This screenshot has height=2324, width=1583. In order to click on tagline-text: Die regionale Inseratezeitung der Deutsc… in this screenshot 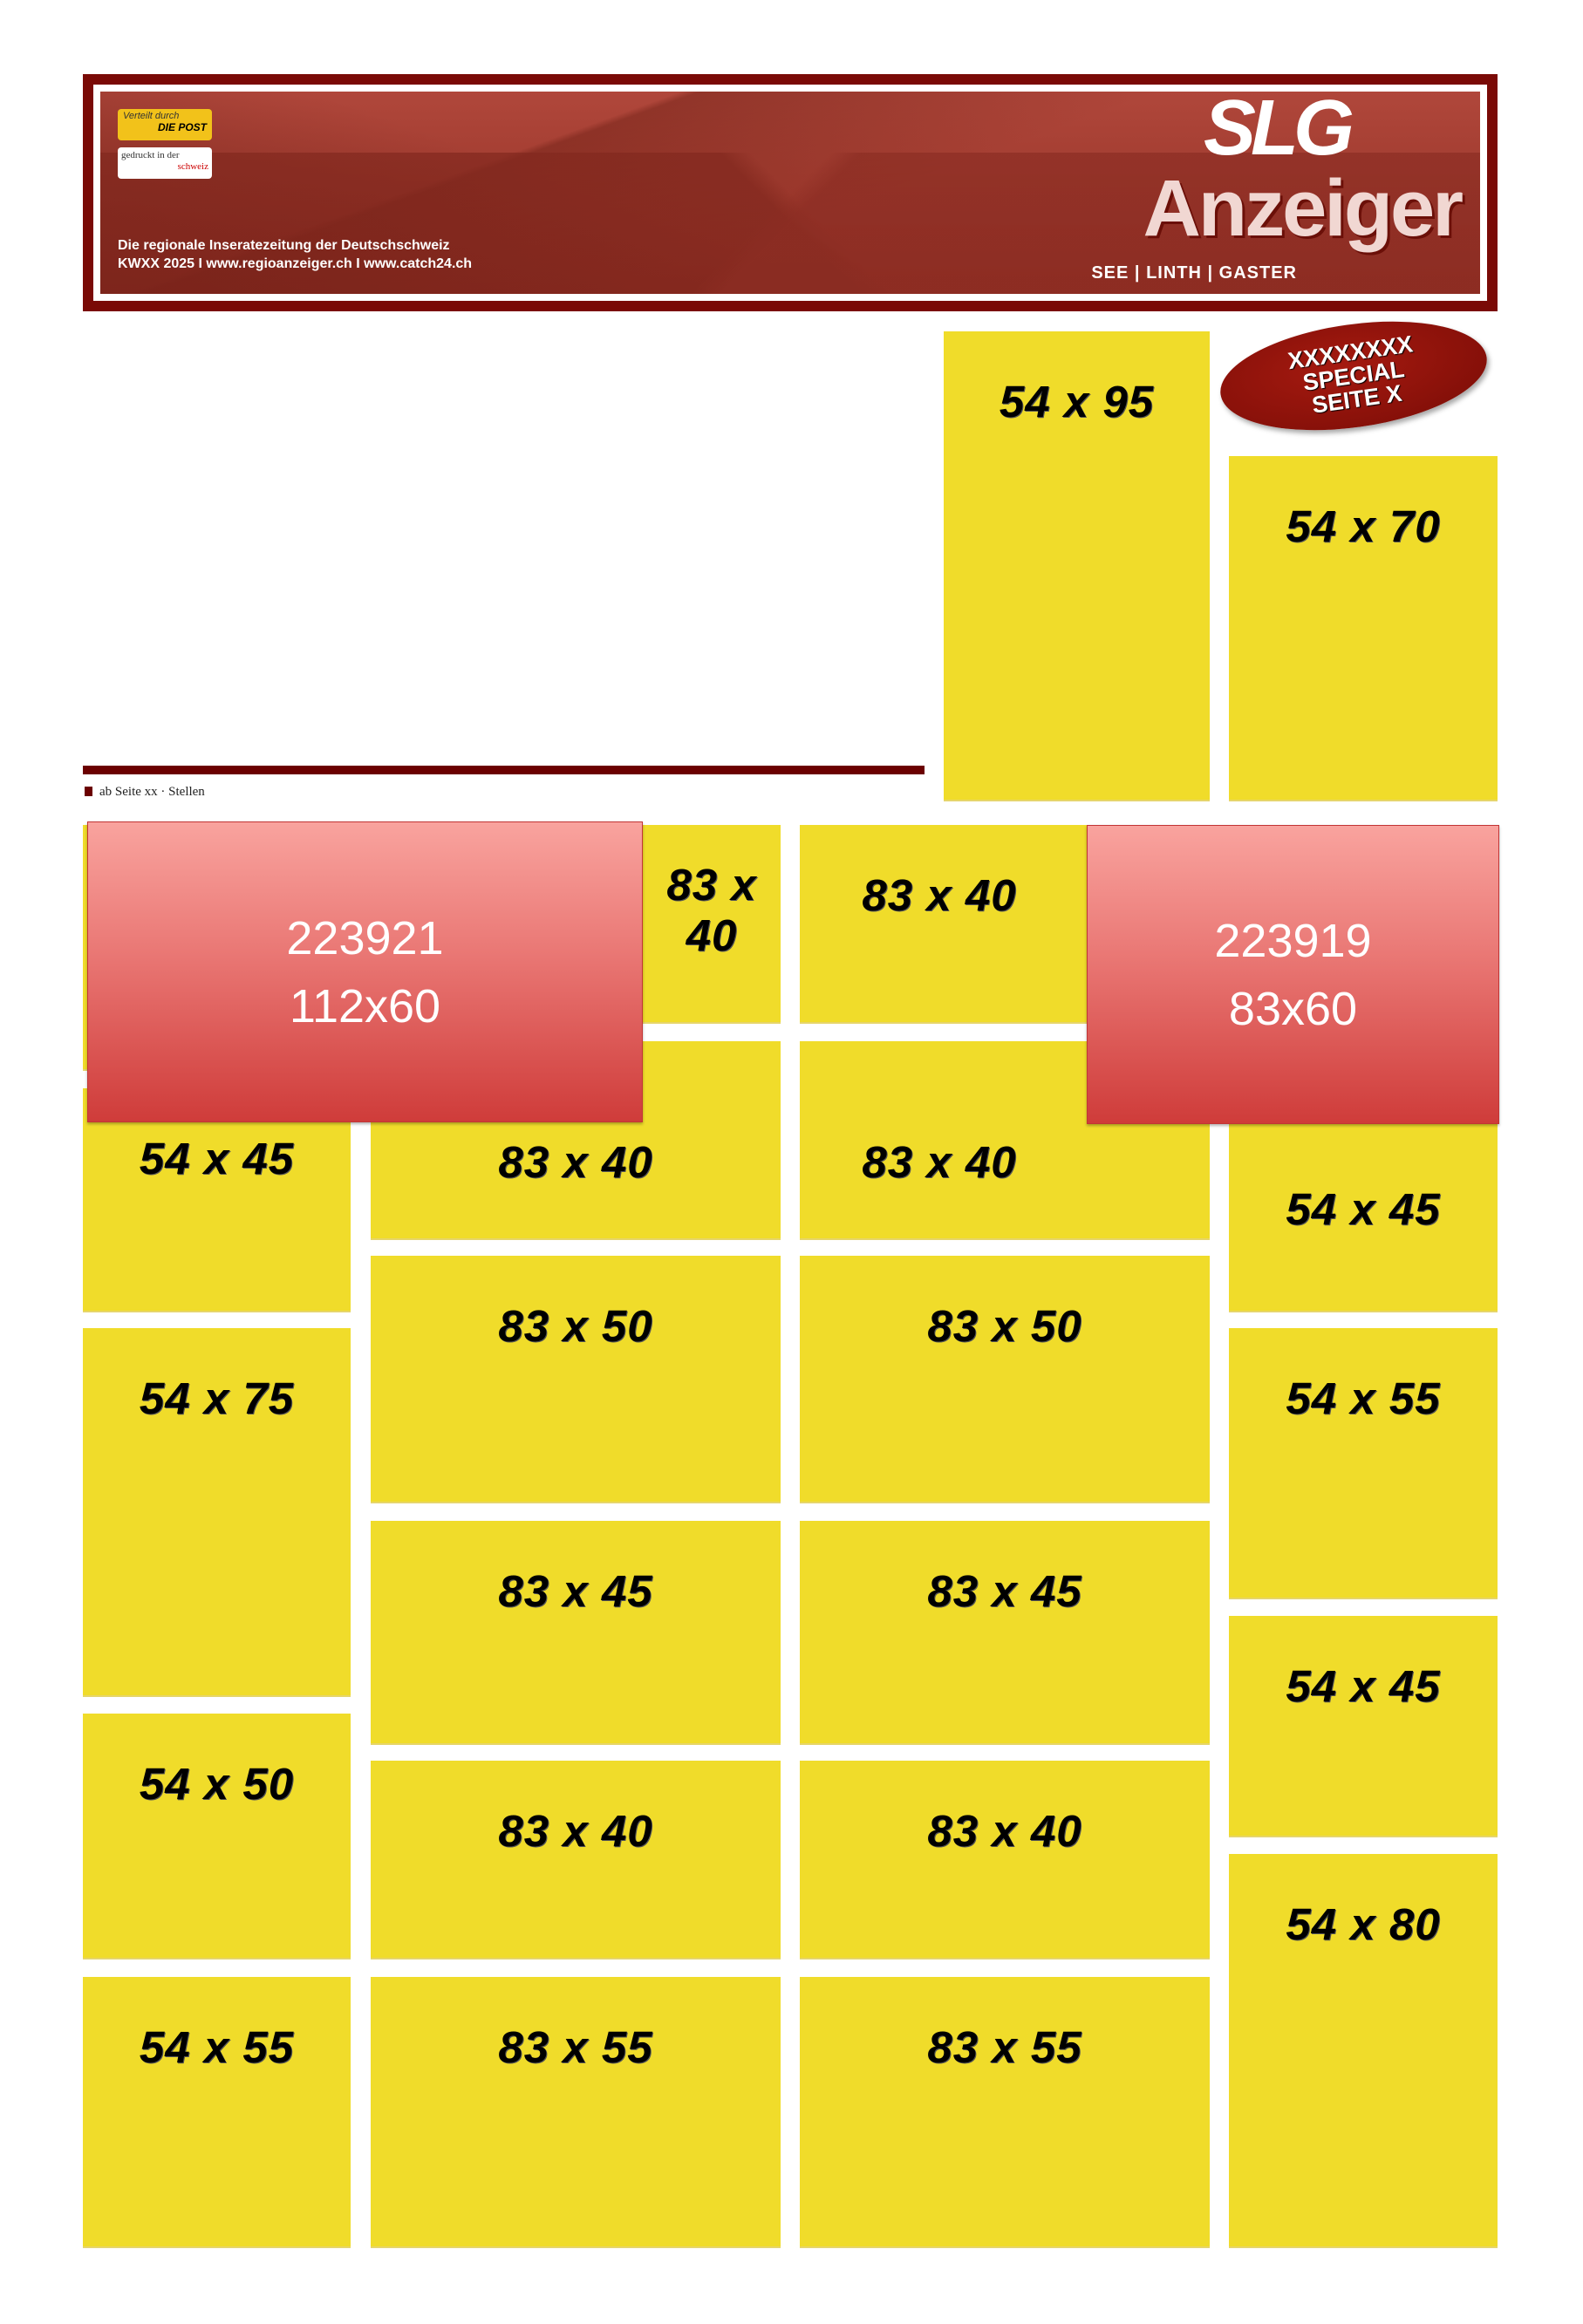, I will do `click(284, 245)`.